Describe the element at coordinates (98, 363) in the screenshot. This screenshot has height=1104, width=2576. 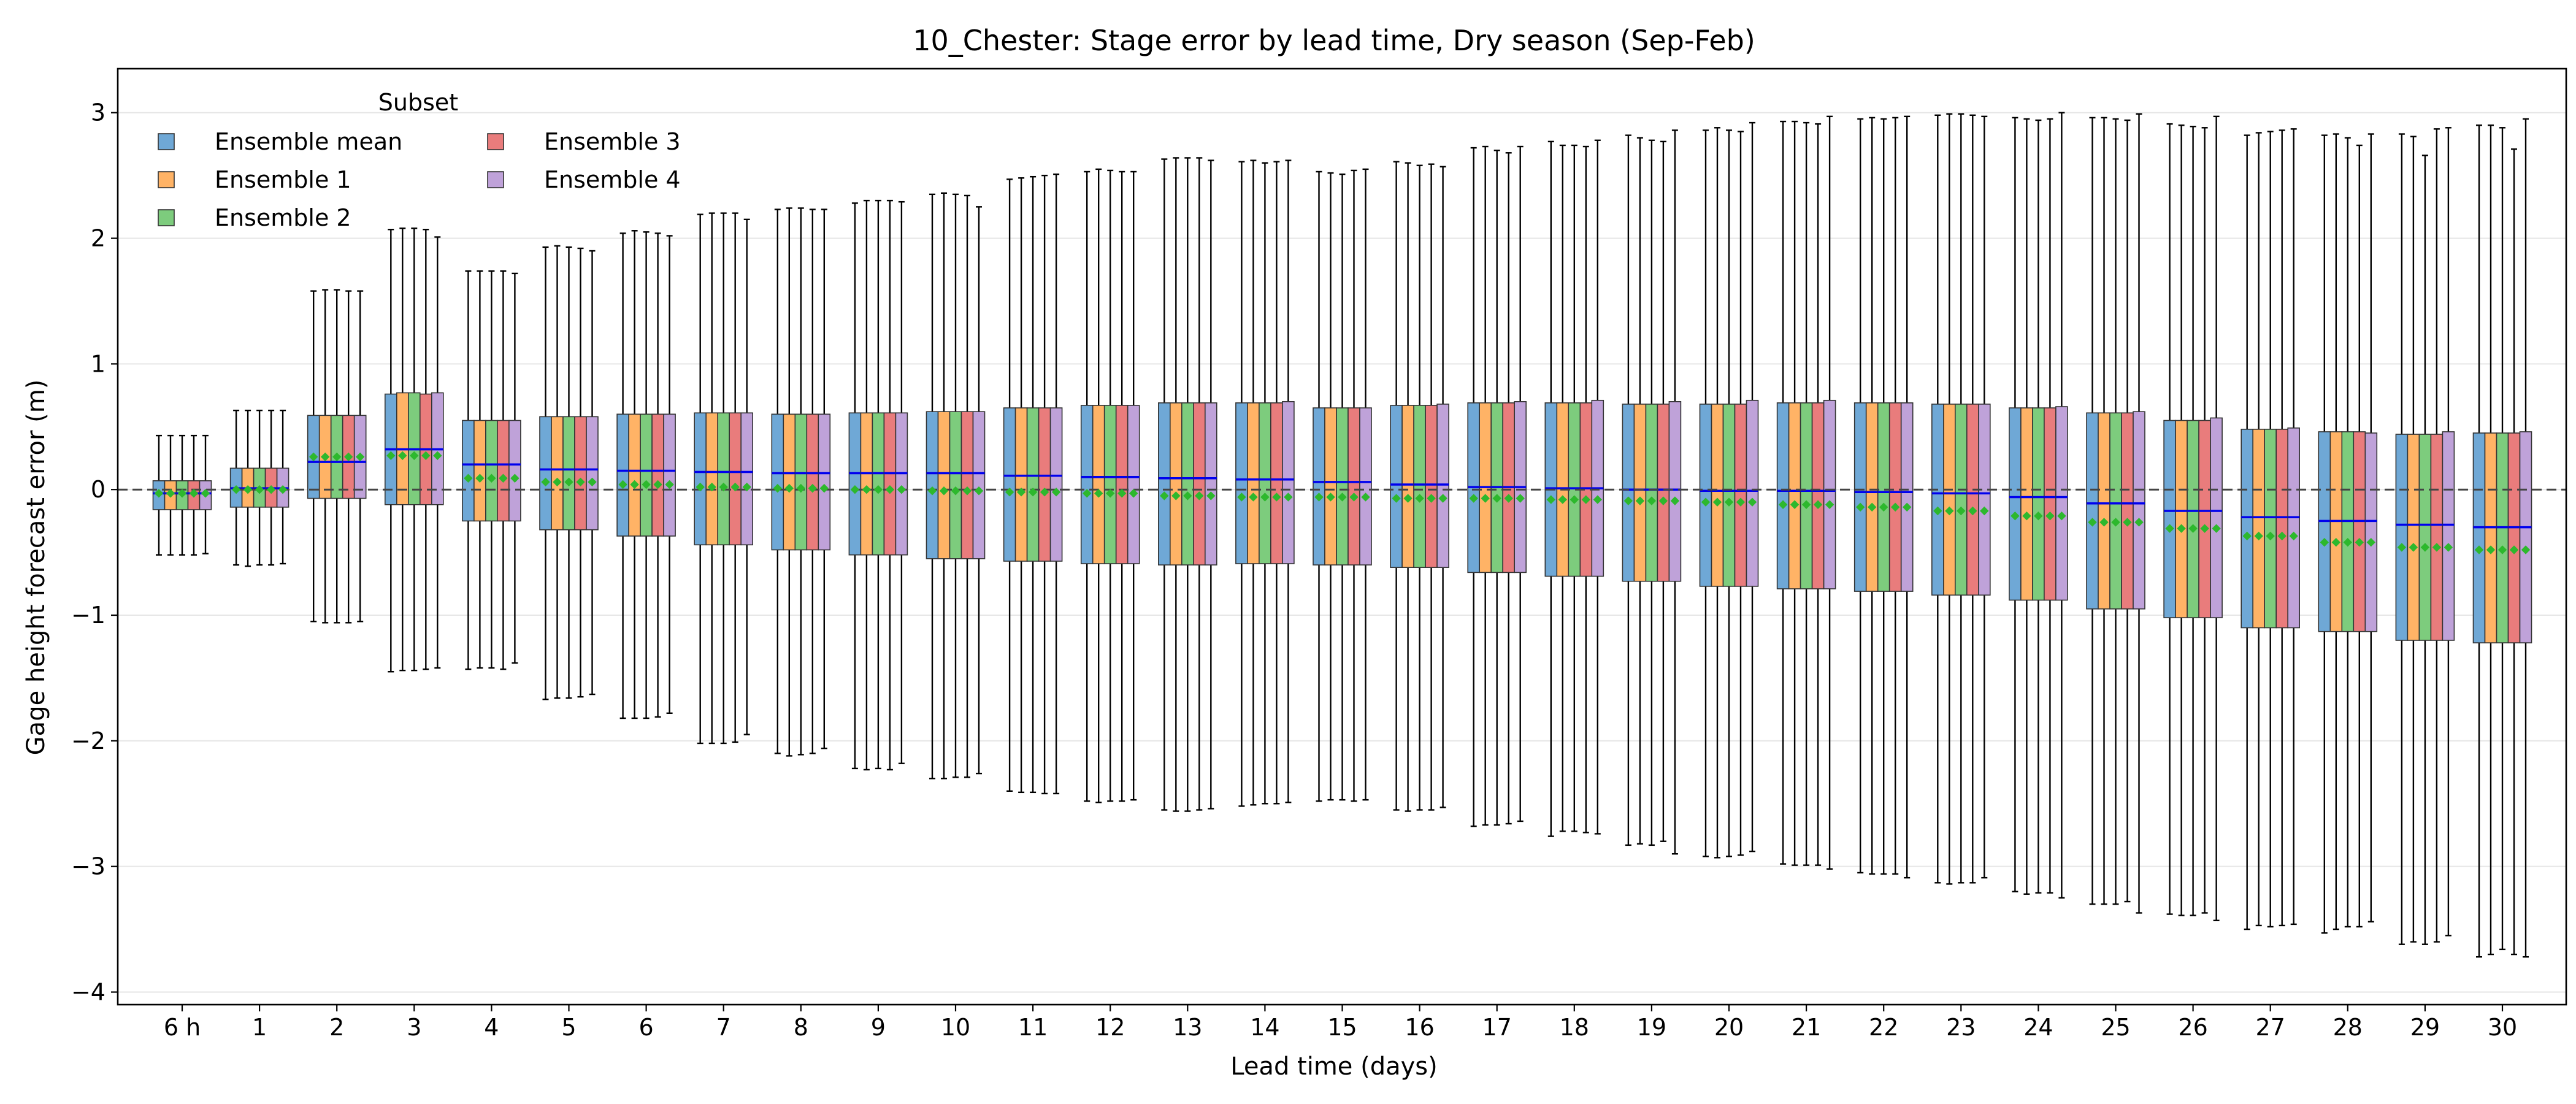
I see `y-tick-label: 1` at that location.